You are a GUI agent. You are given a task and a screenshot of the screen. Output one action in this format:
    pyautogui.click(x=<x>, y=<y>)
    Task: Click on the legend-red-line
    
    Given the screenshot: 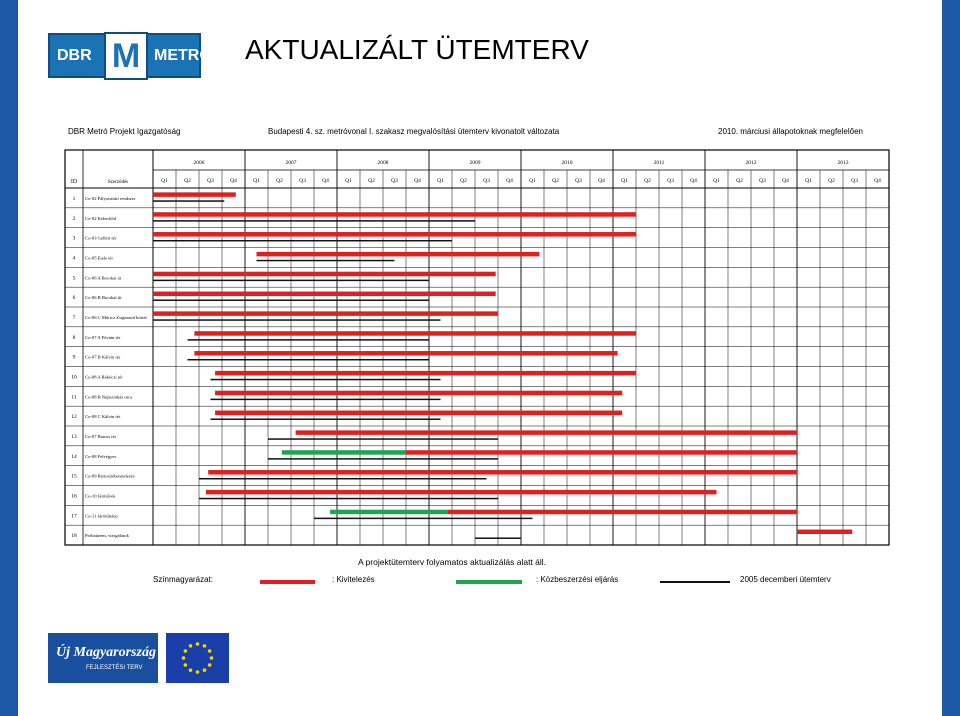 What is the action you would take?
    pyautogui.click(x=287, y=582)
    